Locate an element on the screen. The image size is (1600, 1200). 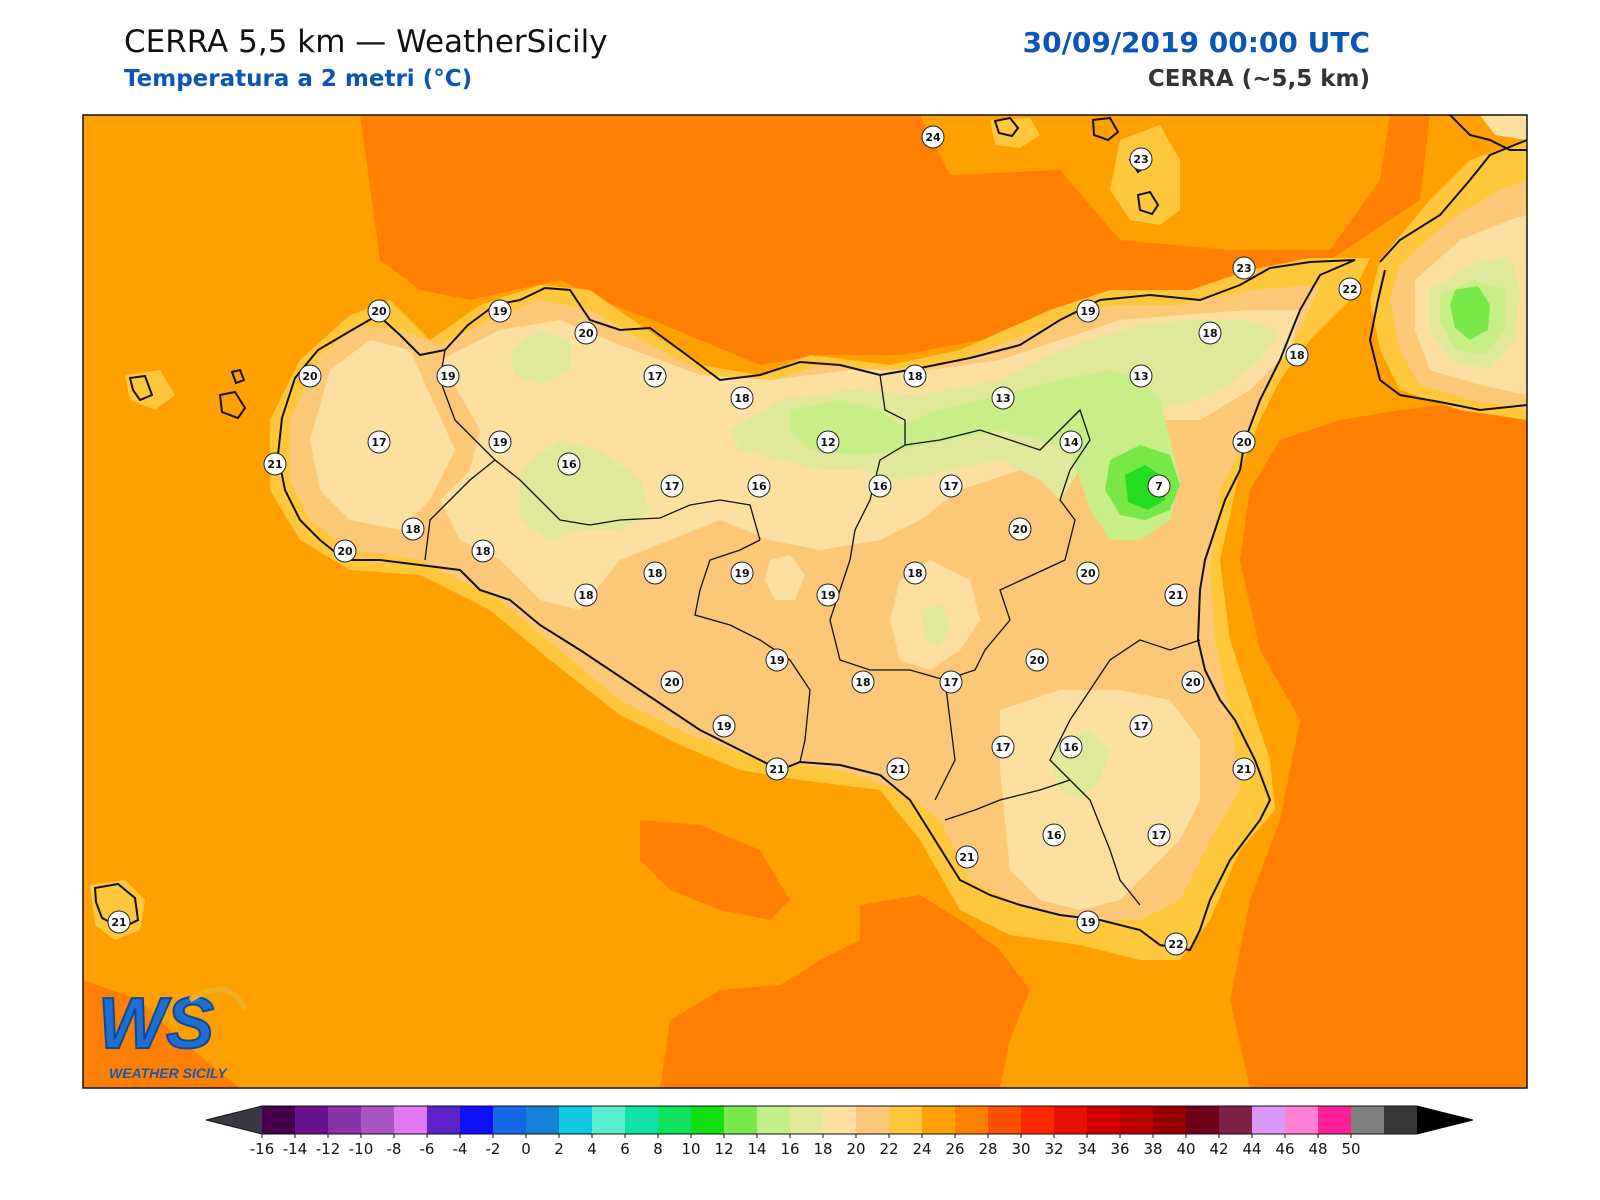
calabria-coastline-top is located at coordinates (1488, 132).